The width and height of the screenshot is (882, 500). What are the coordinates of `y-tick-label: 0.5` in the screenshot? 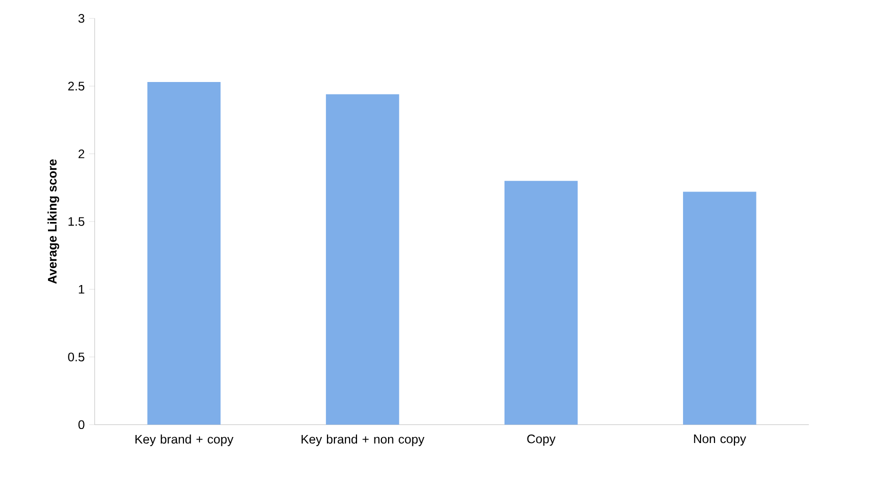 It's located at (76, 357).